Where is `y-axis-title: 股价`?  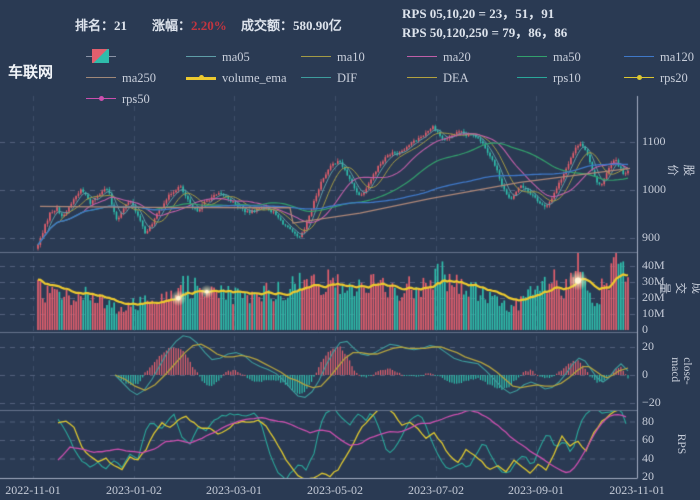 y-axis-title: 股价 is located at coordinates (680, 170).